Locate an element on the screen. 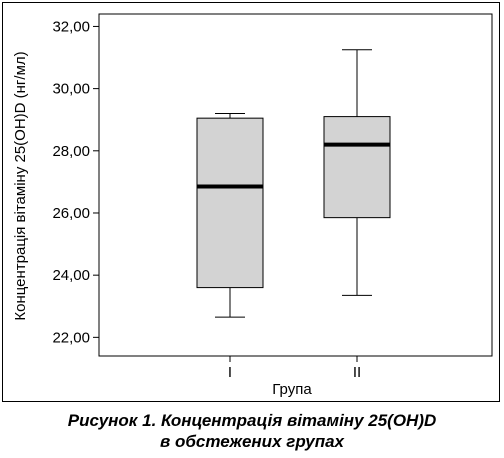 The width and height of the screenshot is (504, 458). x-tick-label: II is located at coordinates (357, 372).